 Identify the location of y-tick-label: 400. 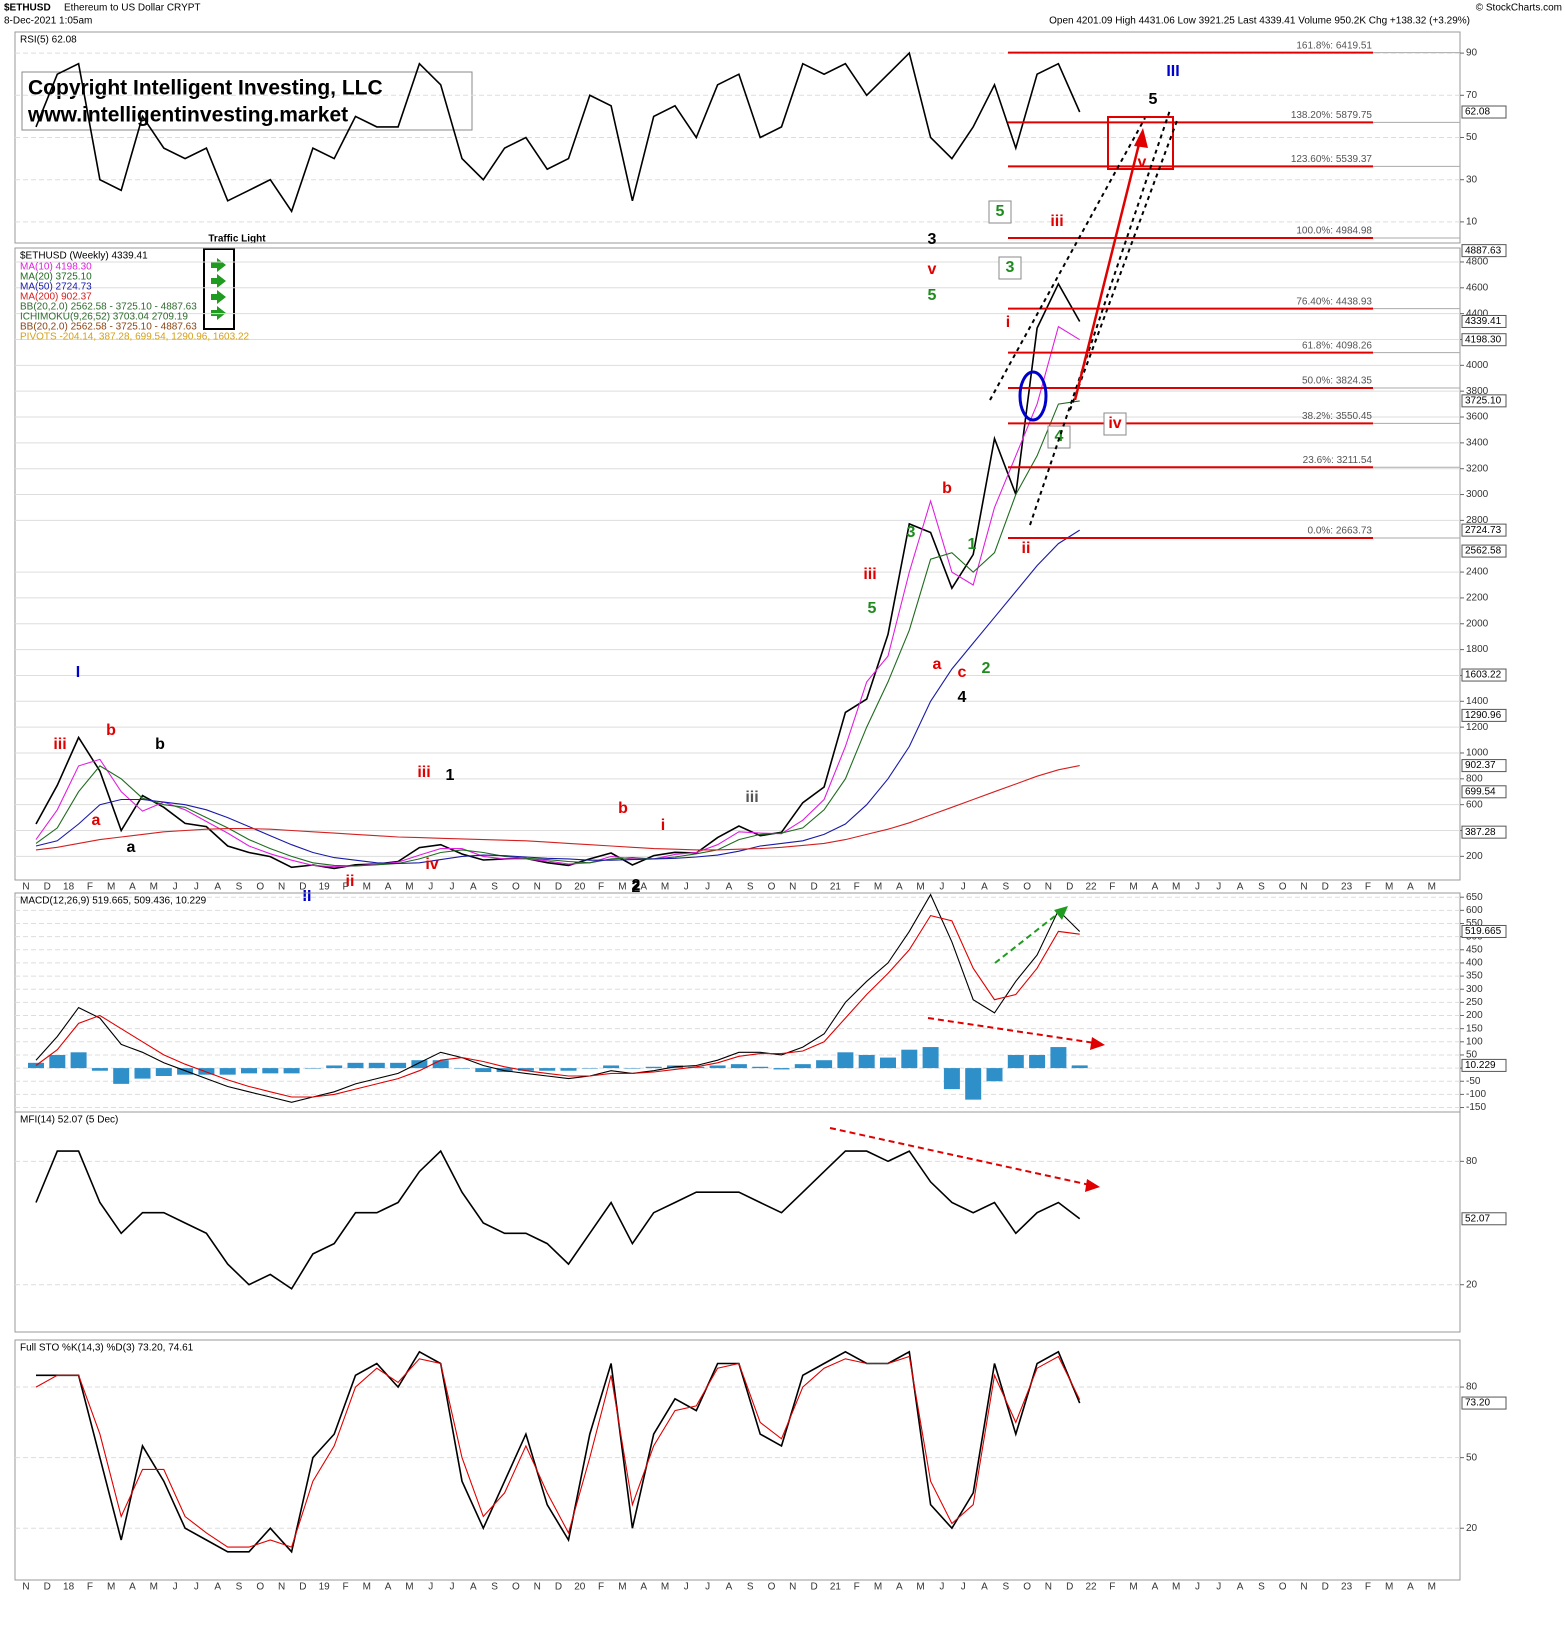
(1474, 963).